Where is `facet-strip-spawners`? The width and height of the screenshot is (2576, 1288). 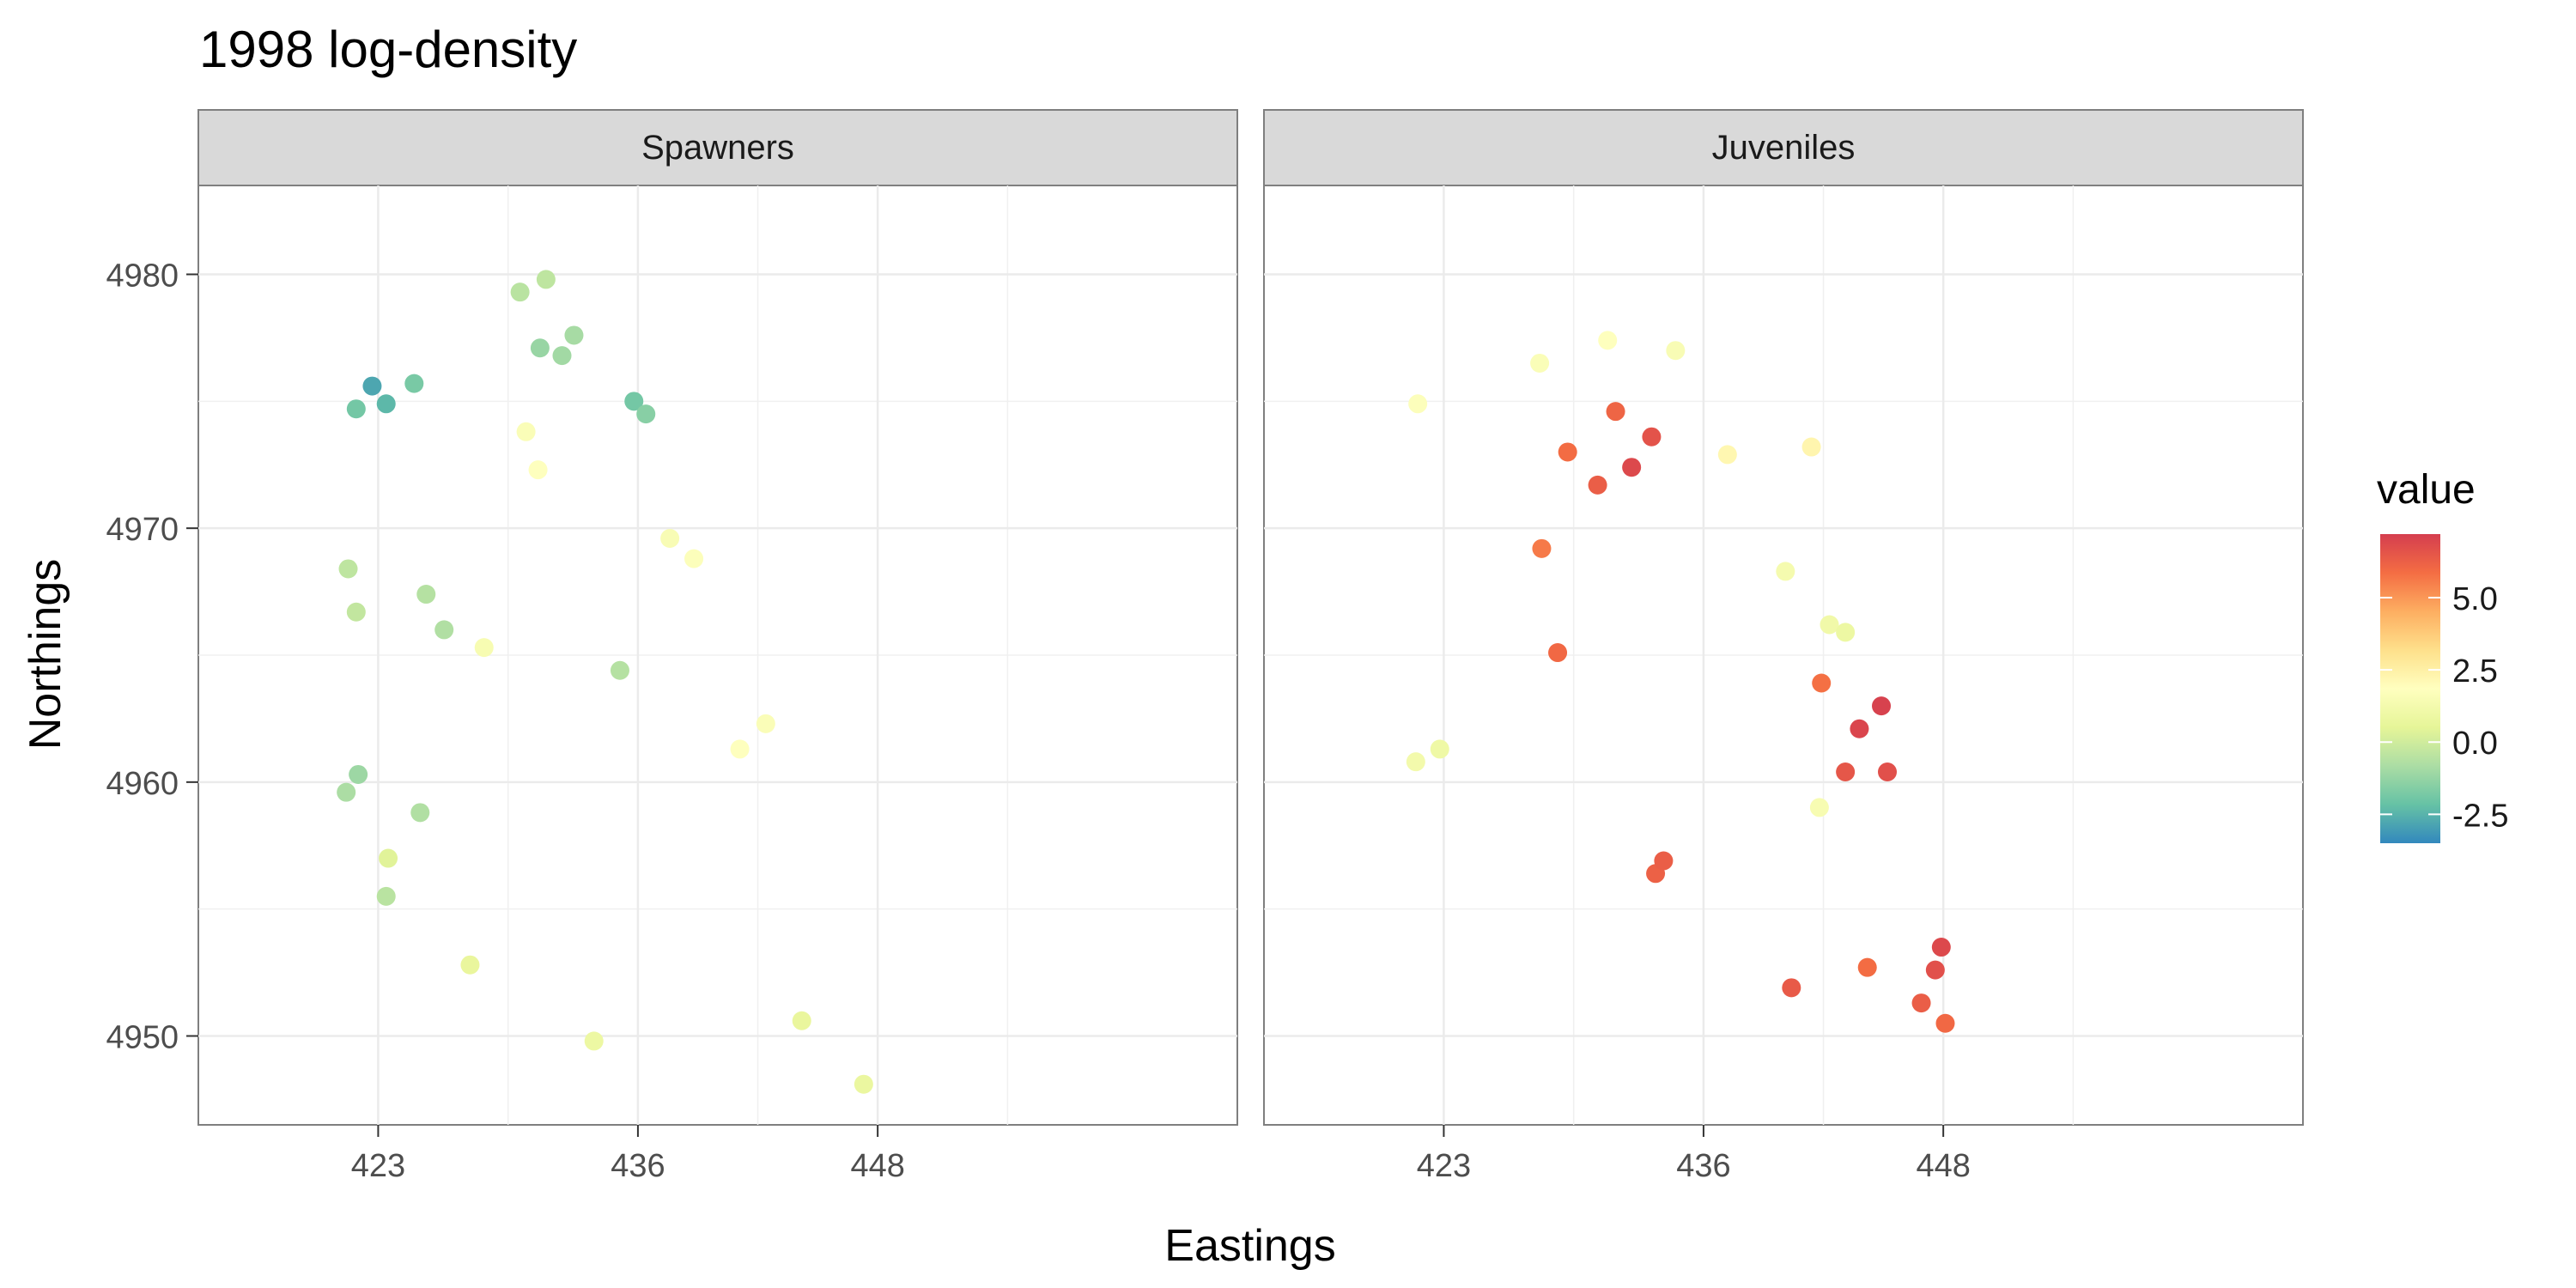 facet-strip-spawners is located at coordinates (717, 148).